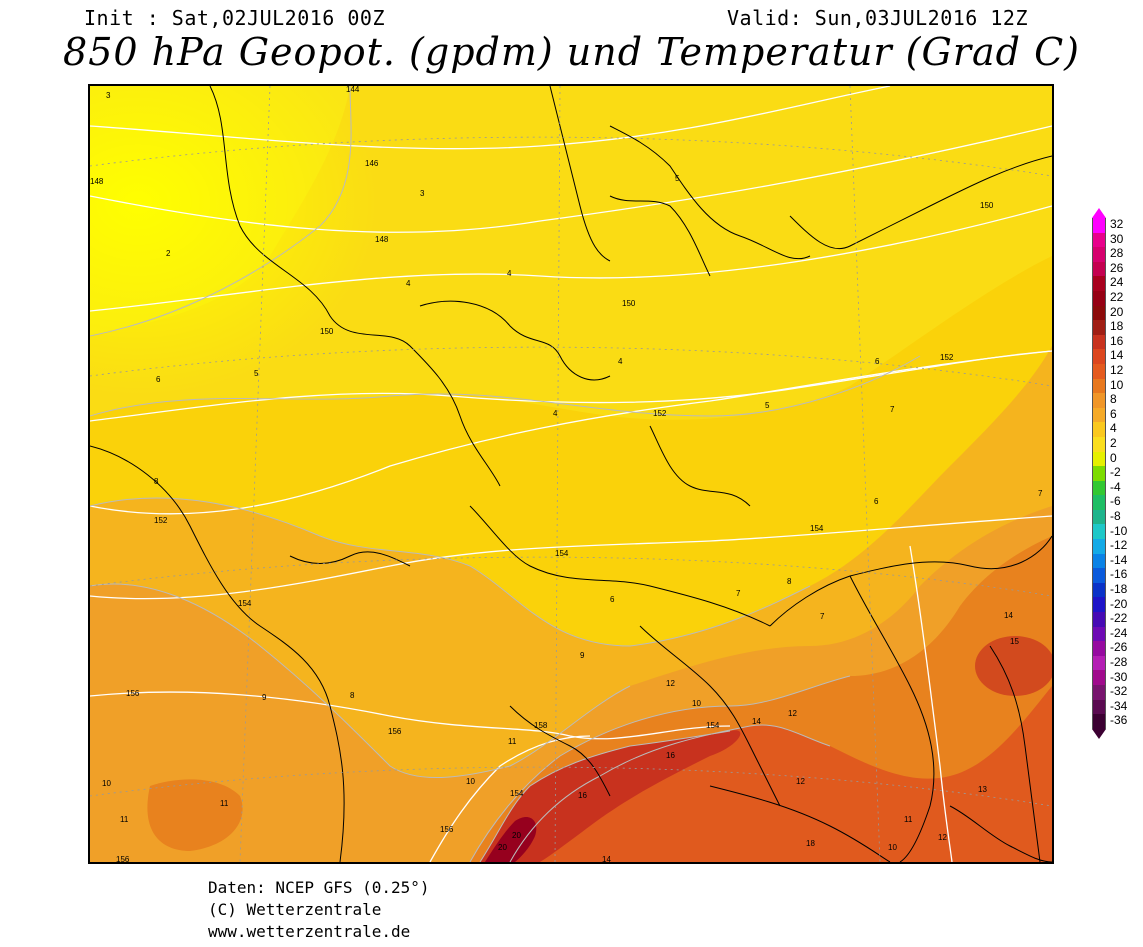 The image size is (1143, 947). What do you see at coordinates (1117, 326) in the screenshot?
I see `colorbar-label: 18` at bounding box center [1117, 326].